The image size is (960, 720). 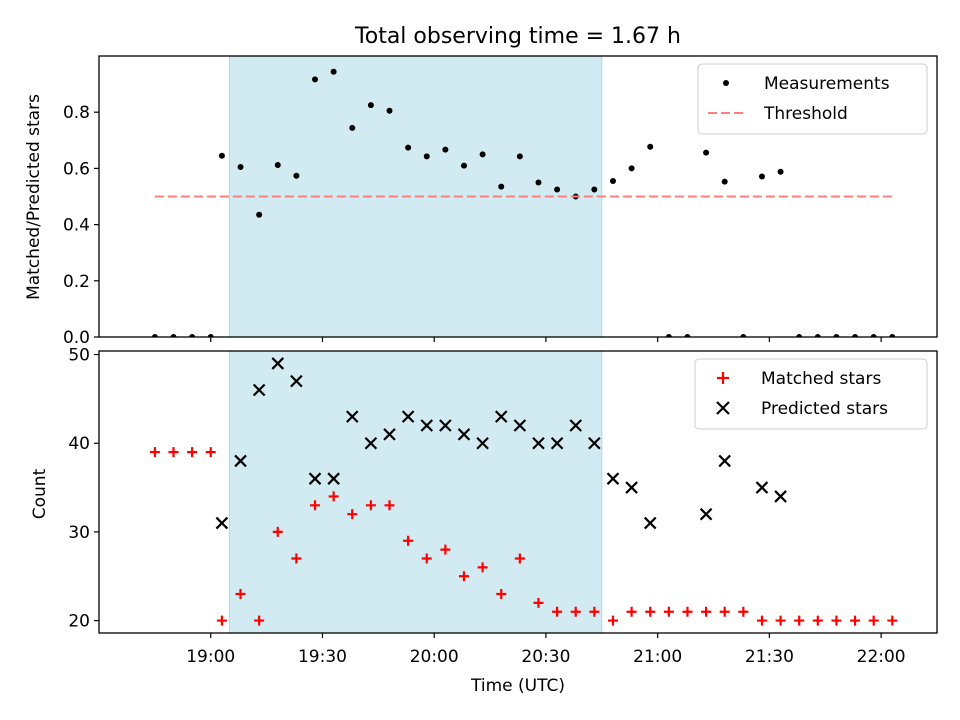 What do you see at coordinates (517, 36) in the screenshot?
I see `chart-title: Total observing time = 1.67 h` at bounding box center [517, 36].